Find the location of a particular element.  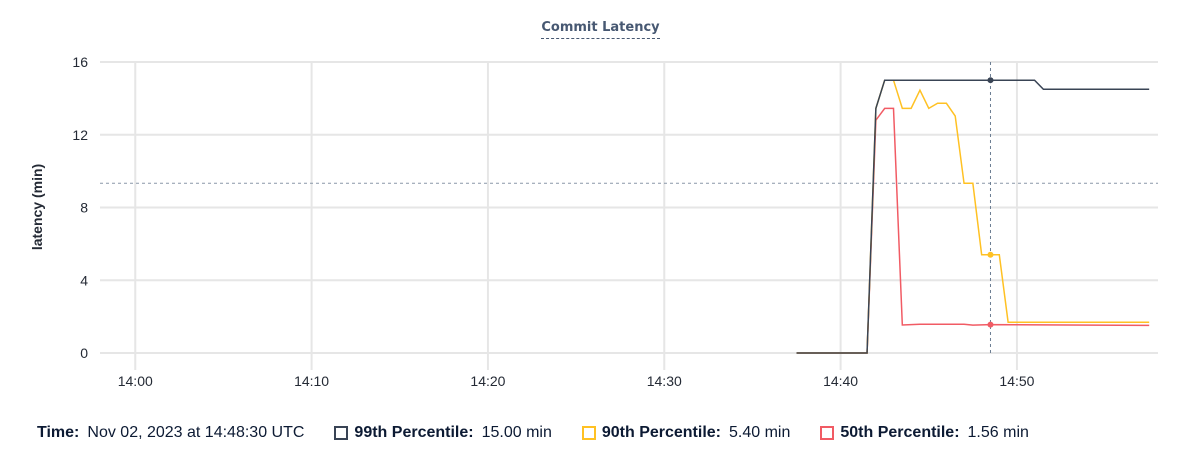

y-axis-label: latency (min) is located at coordinates (37, 207).